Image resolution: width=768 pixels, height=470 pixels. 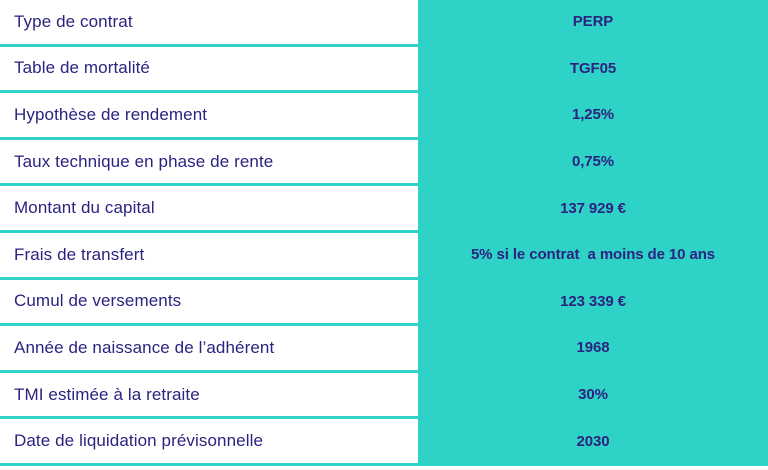 I want to click on row-value: TGF05, so click(x=592, y=68).